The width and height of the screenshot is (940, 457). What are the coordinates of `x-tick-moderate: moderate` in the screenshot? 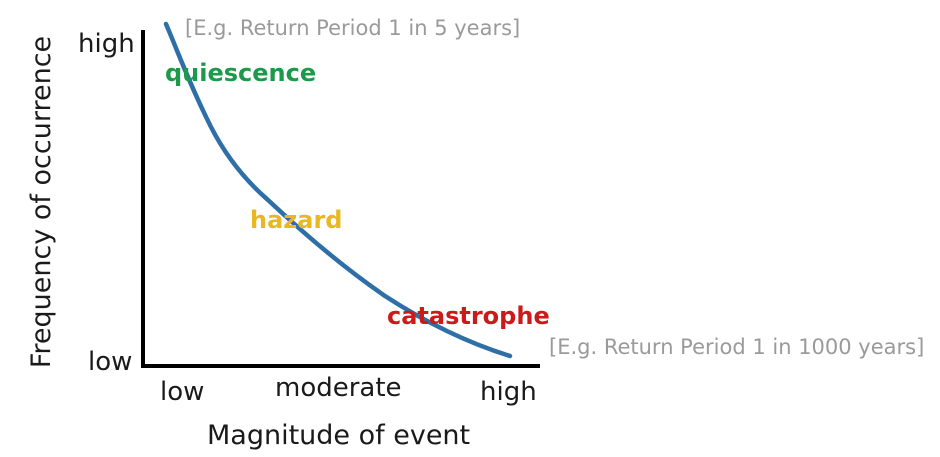 It's located at (338, 388).